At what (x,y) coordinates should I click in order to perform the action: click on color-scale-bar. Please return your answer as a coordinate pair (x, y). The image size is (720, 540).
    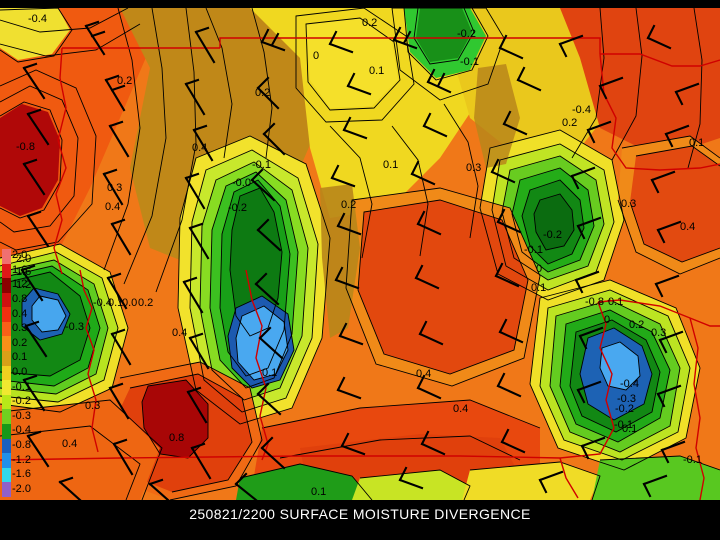
    Looking at the image, I should click on (6, 373).